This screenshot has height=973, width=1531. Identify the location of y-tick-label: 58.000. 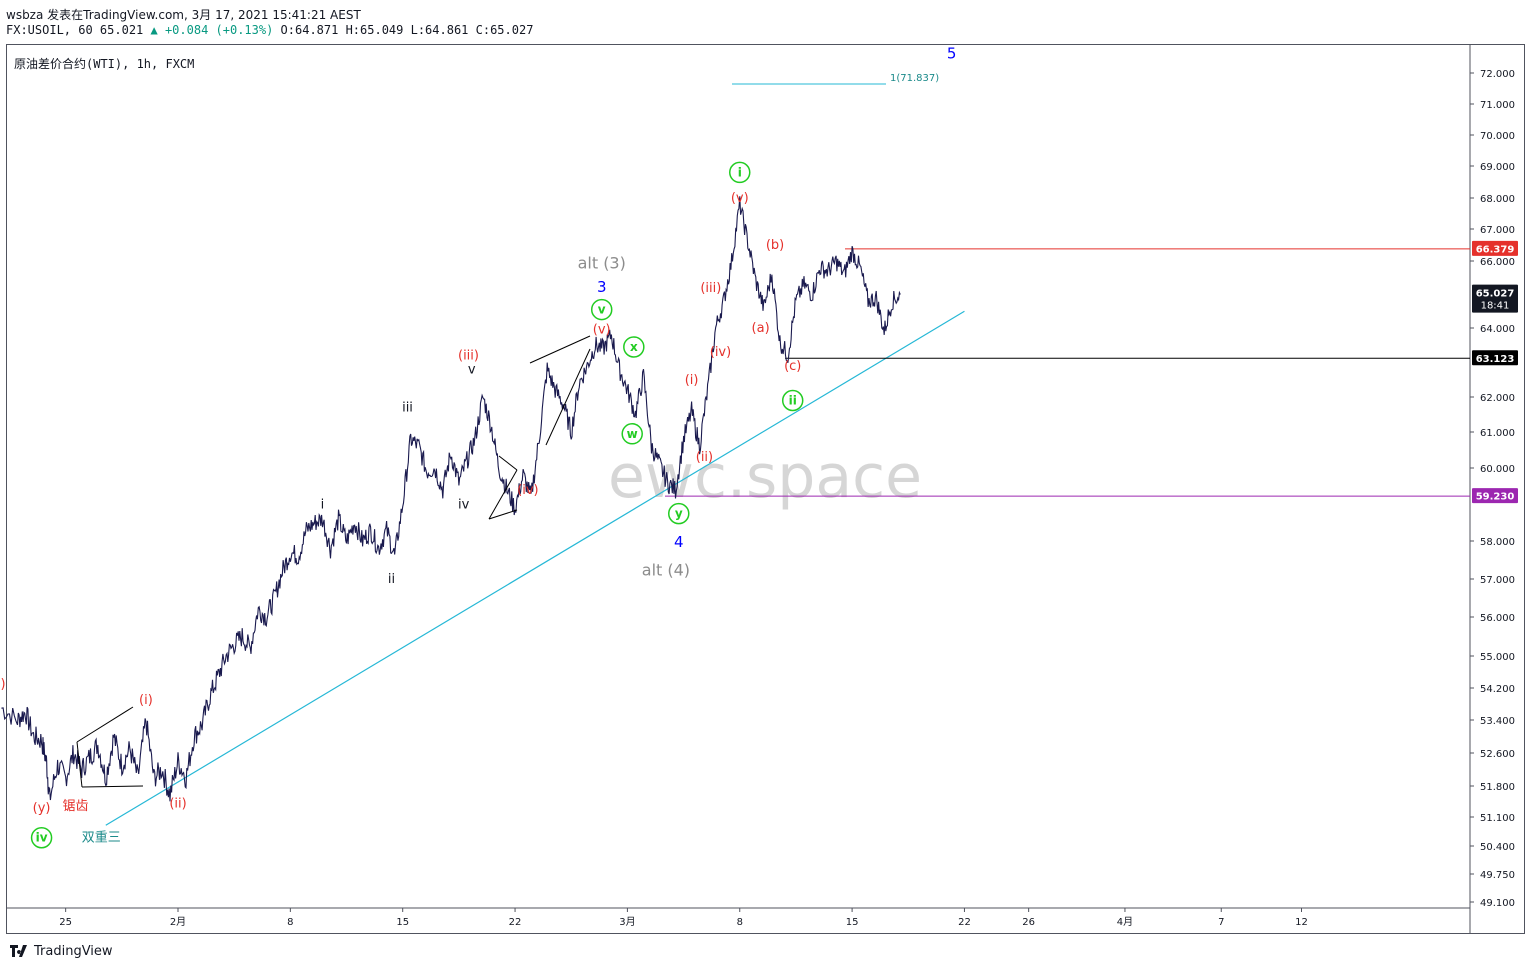
(1497, 542).